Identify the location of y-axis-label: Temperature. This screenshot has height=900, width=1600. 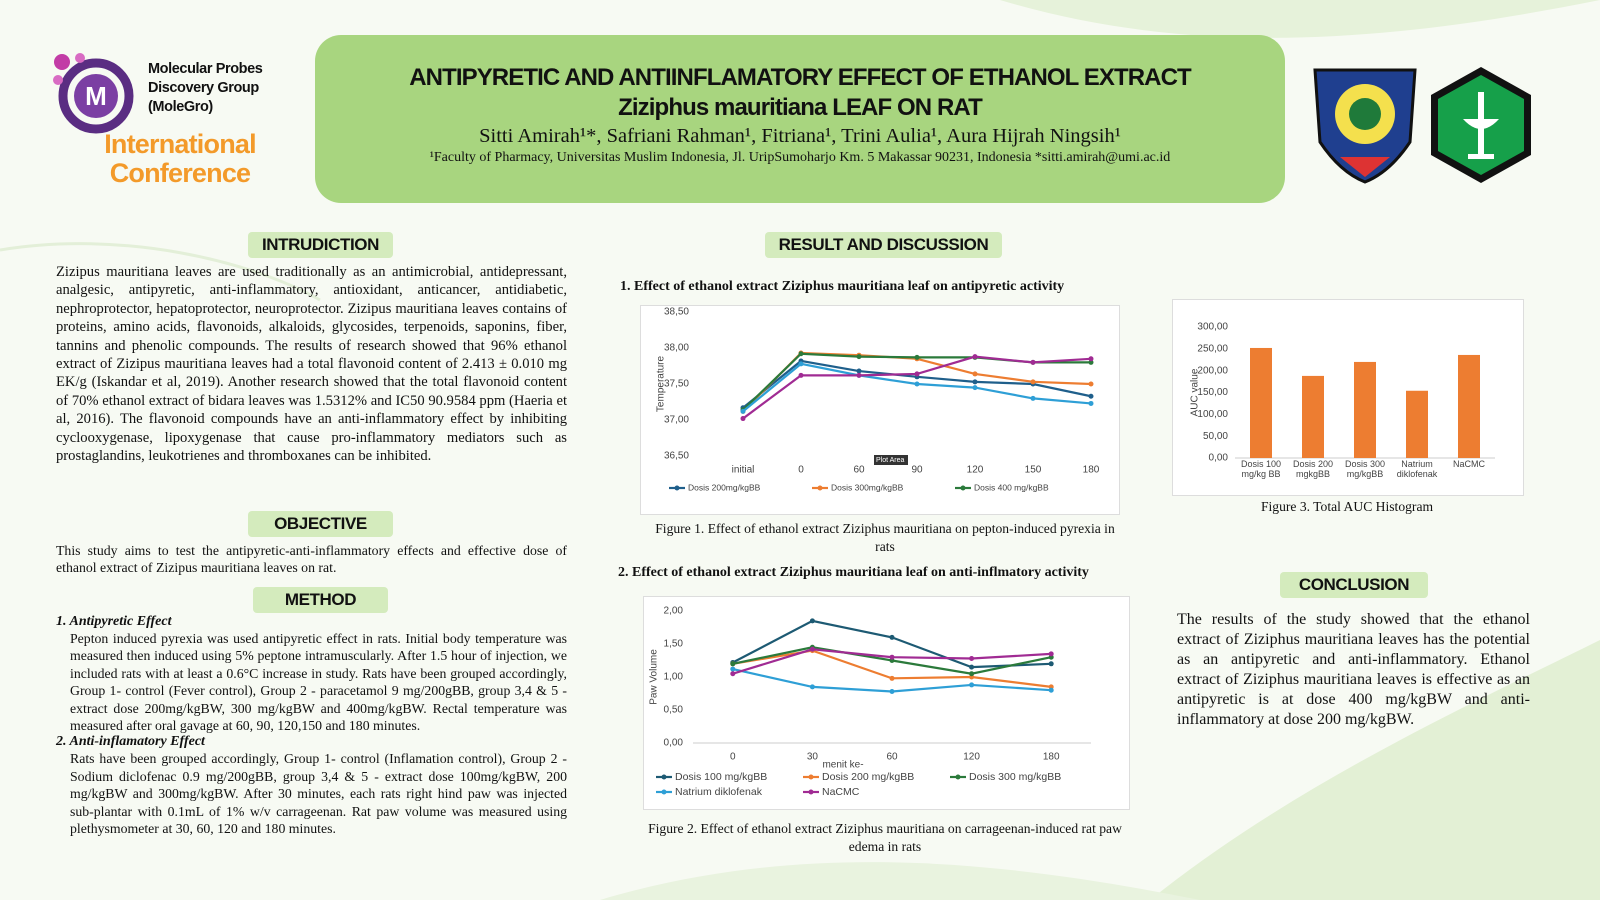
(661, 383).